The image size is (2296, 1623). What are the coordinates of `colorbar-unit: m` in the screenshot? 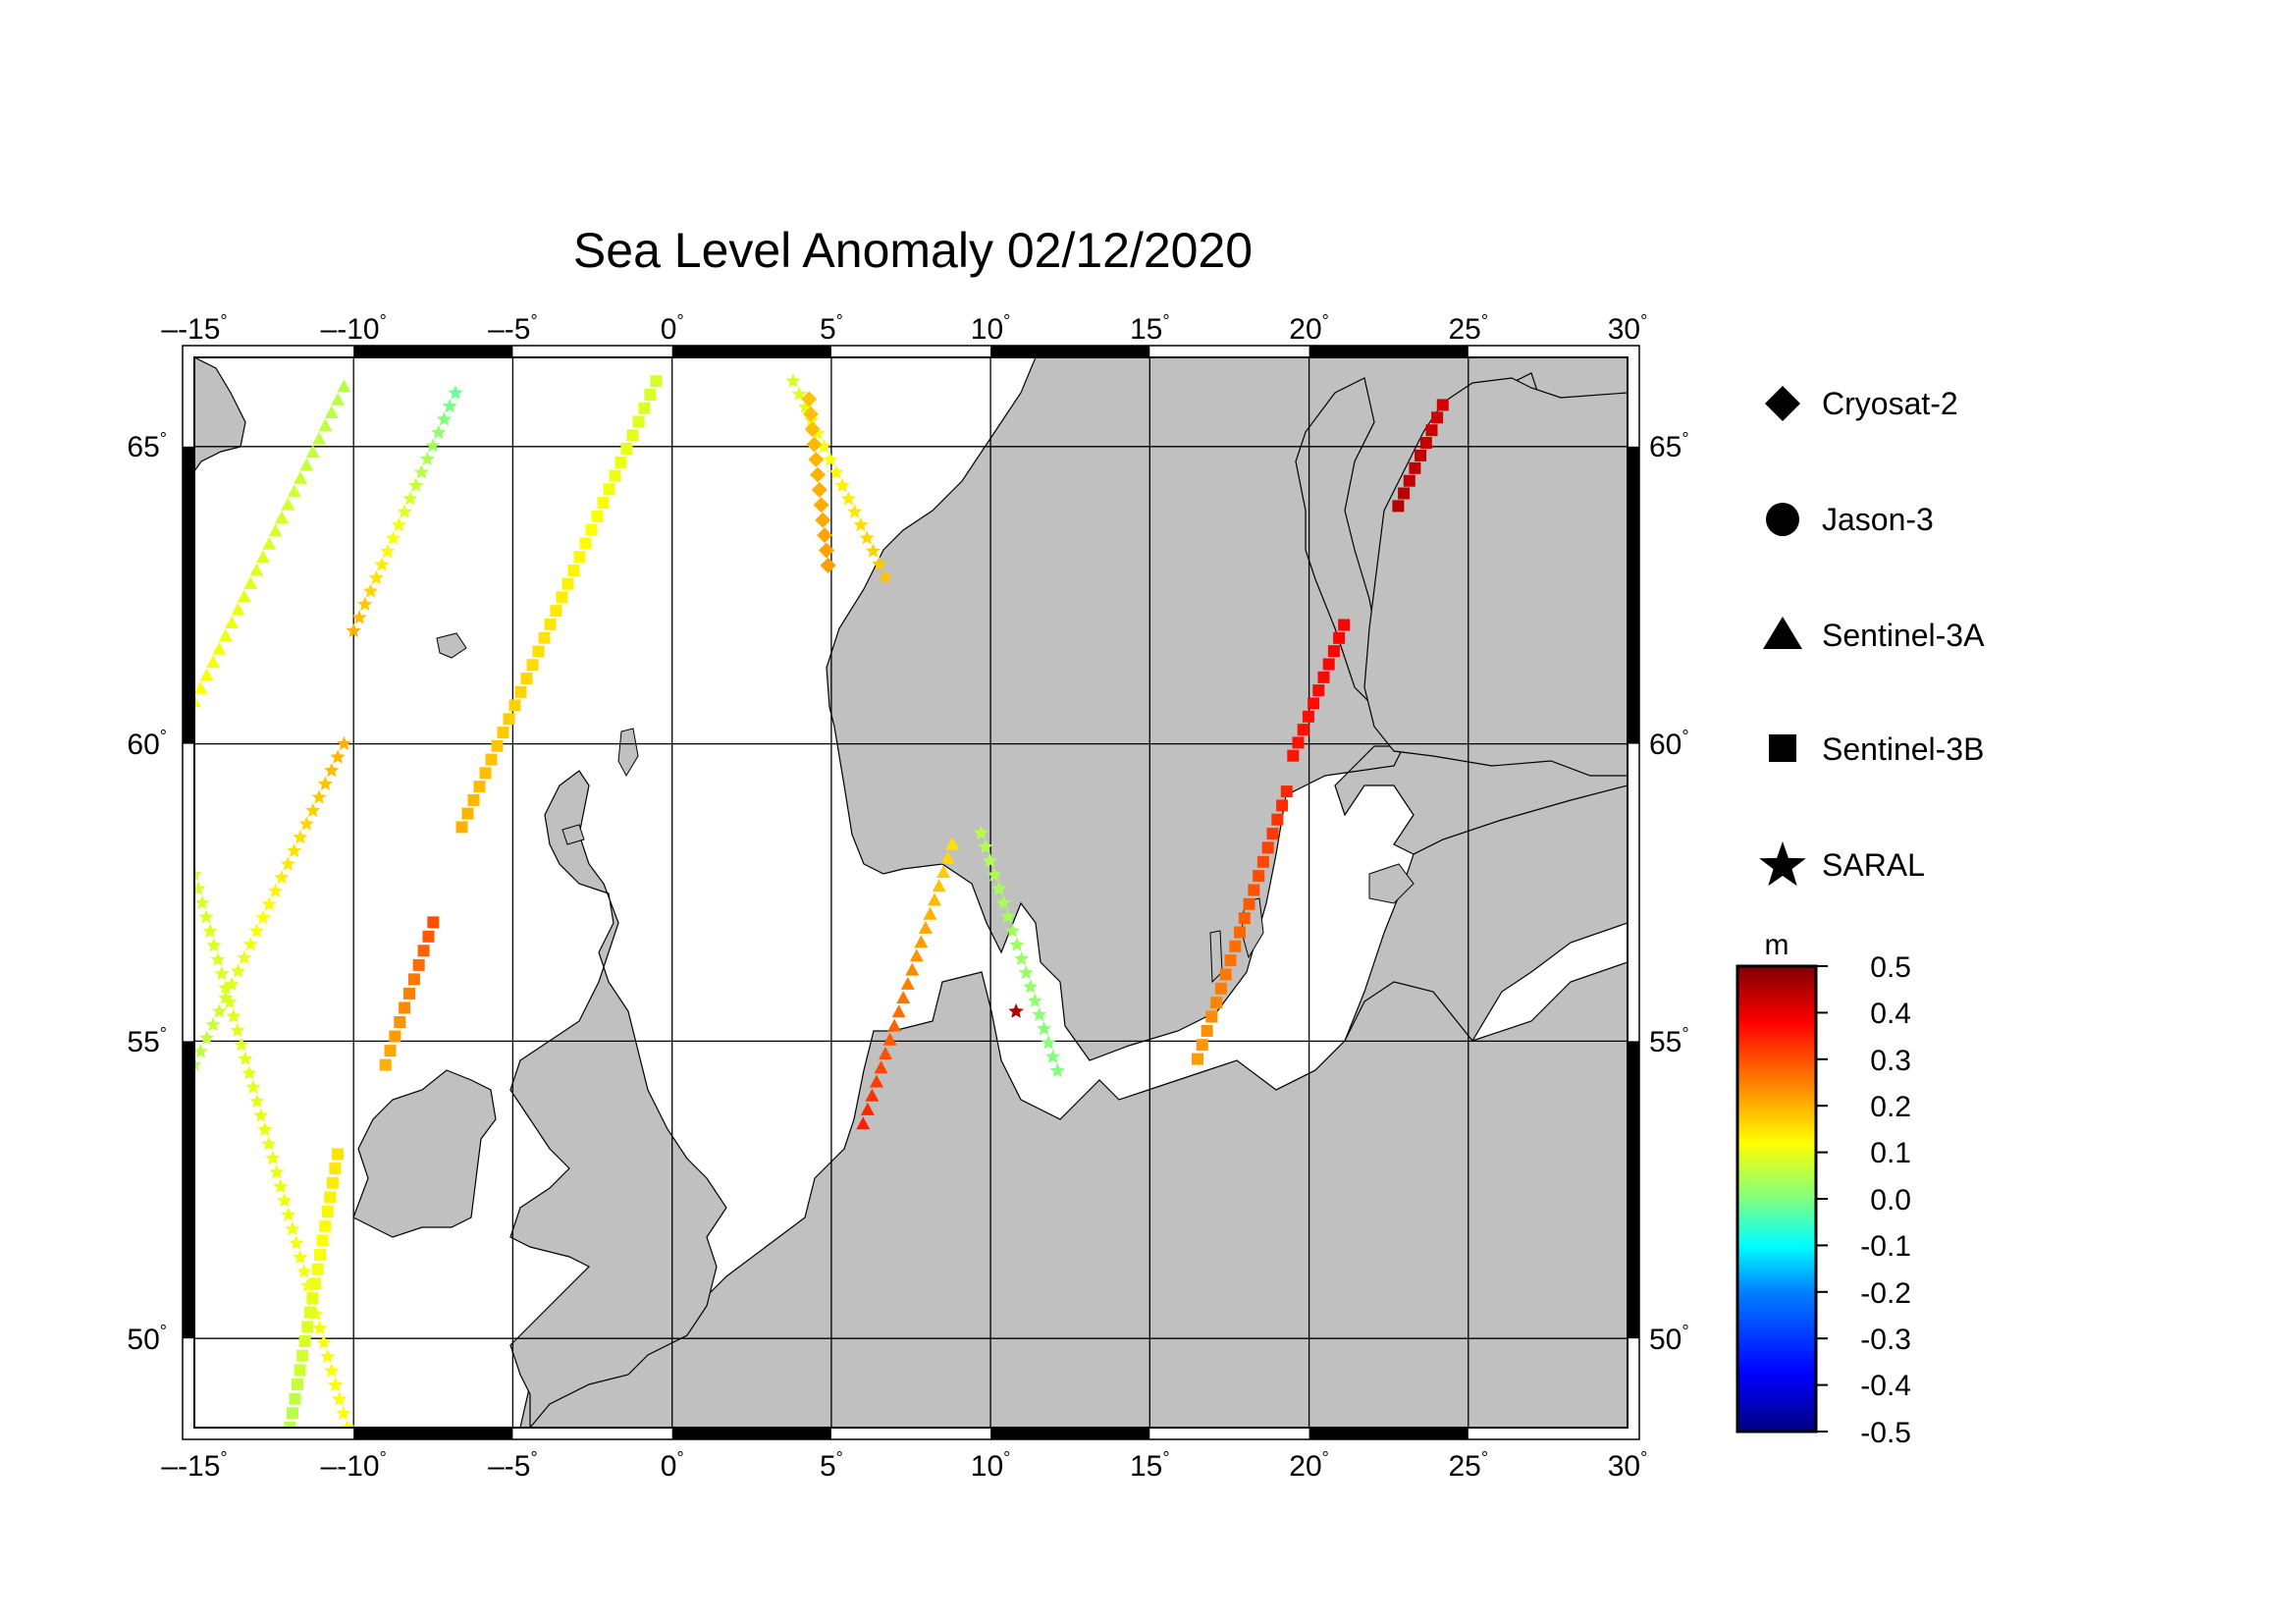 It's located at (1777, 945).